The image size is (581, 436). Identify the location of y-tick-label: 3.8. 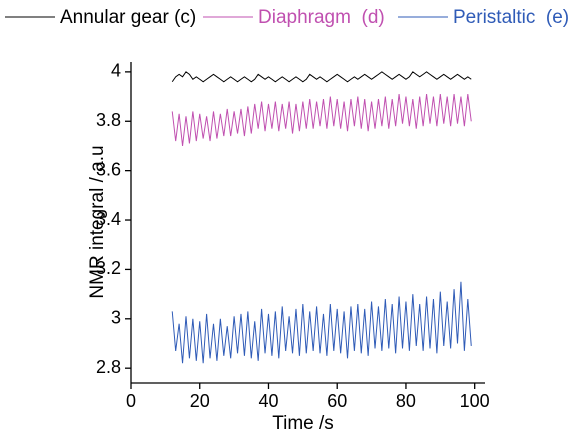
(108, 120).